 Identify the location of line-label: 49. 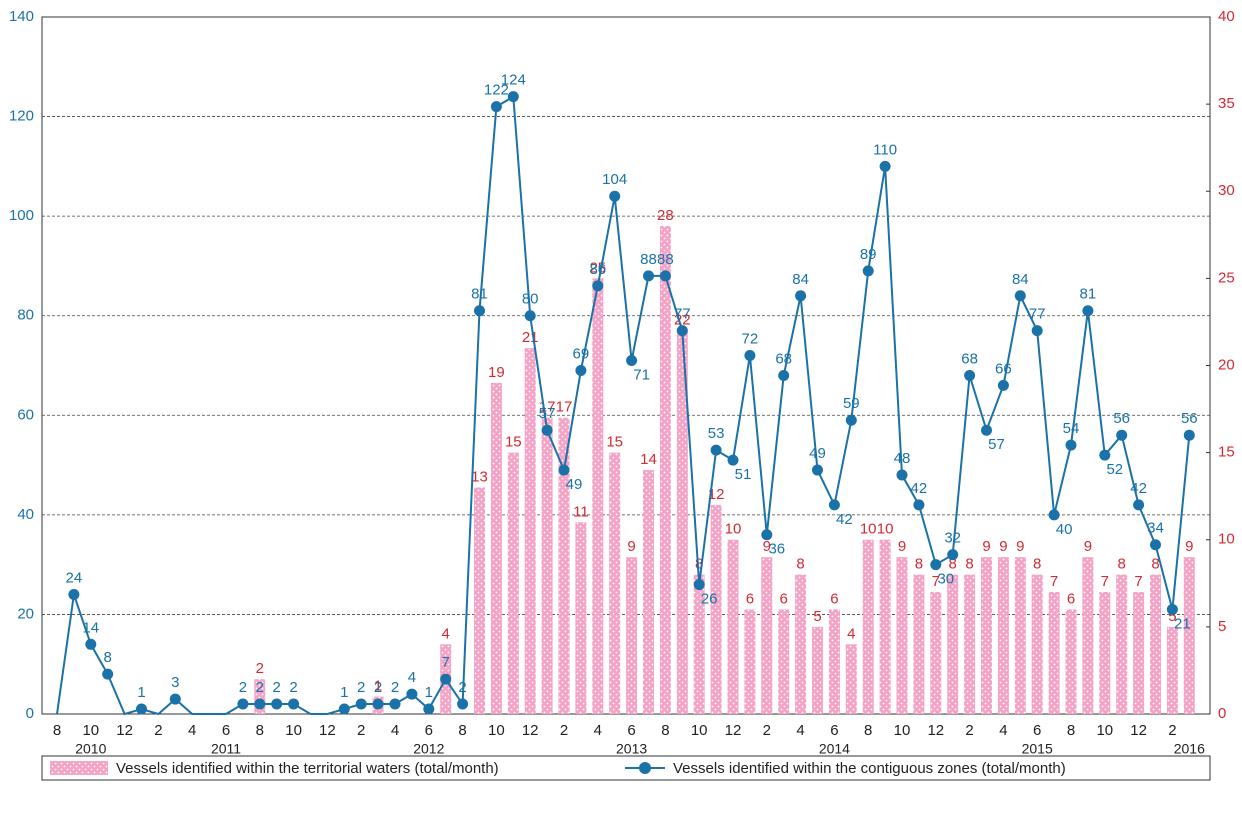
(817, 453).